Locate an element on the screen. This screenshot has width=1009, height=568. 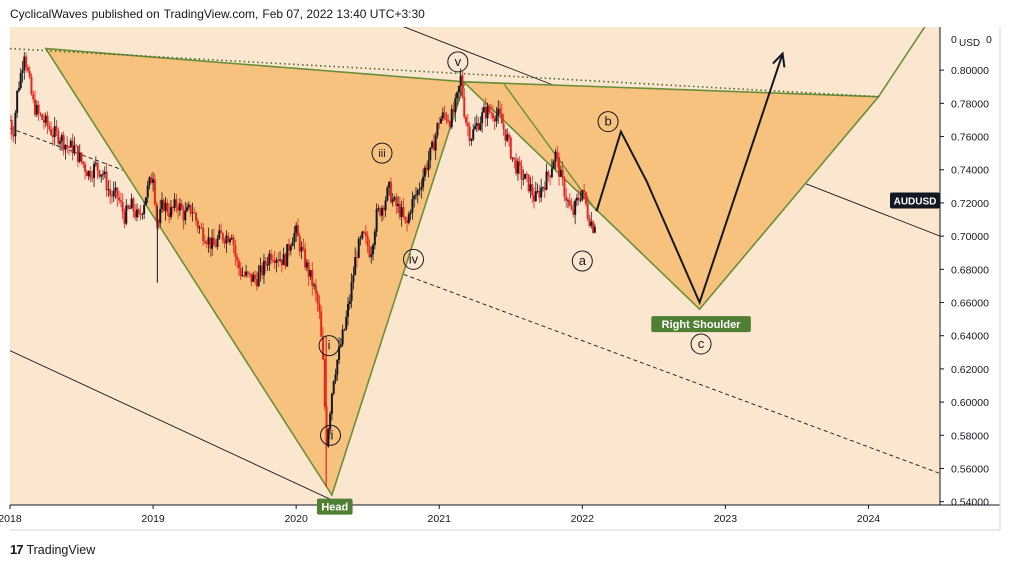
author-name: CyclicalWaves is located at coordinates (49, 14).